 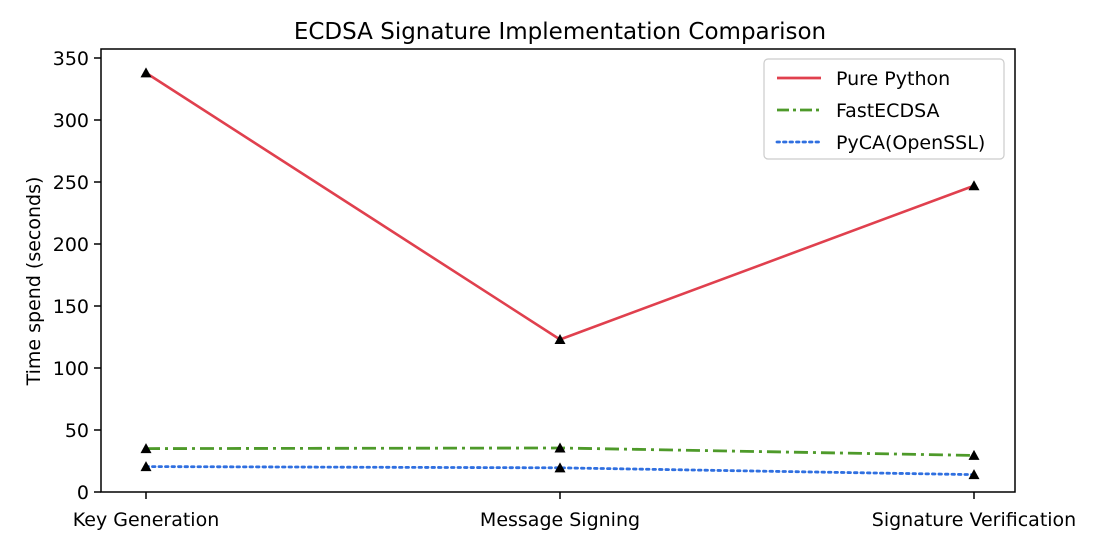 I want to click on x-tick-label: Key Generation, so click(x=146, y=520).